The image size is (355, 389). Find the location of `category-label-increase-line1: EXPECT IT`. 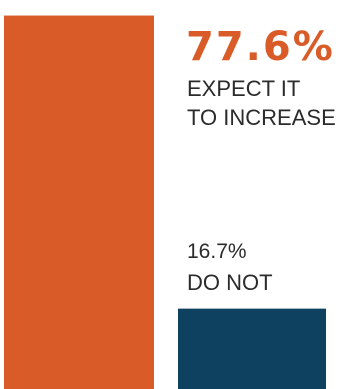

category-label-increase-line1: EXPECT IT is located at coordinates (243, 88).